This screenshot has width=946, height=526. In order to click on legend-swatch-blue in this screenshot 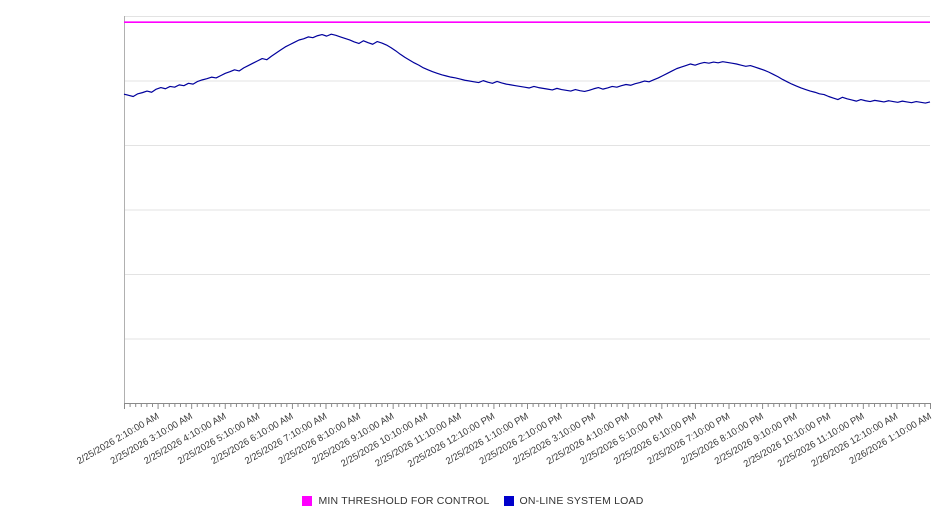, I will do `click(508, 501)`.